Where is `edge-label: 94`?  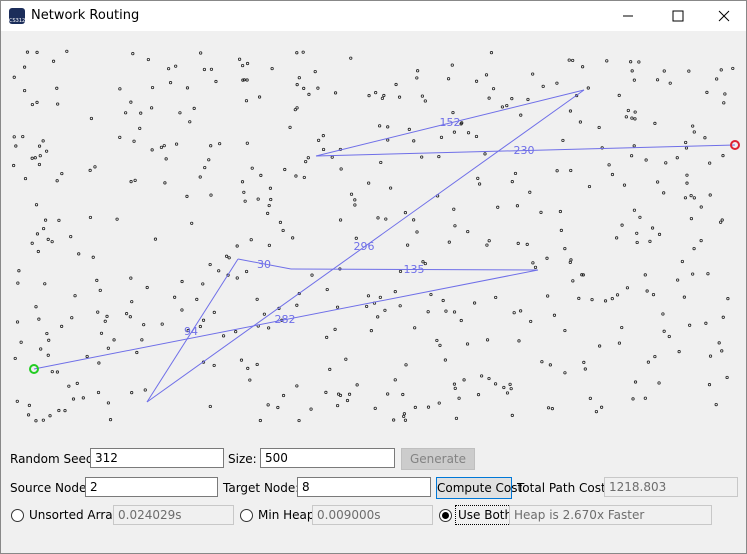 edge-label: 94 is located at coordinates (191, 331).